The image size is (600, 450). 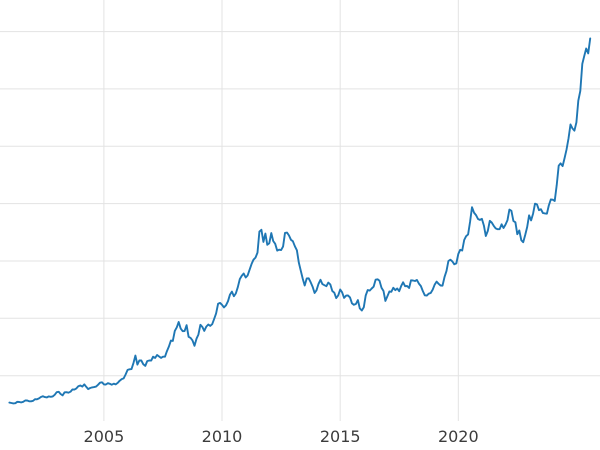 I want to click on x-tick-label: 2020, so click(x=458, y=436).